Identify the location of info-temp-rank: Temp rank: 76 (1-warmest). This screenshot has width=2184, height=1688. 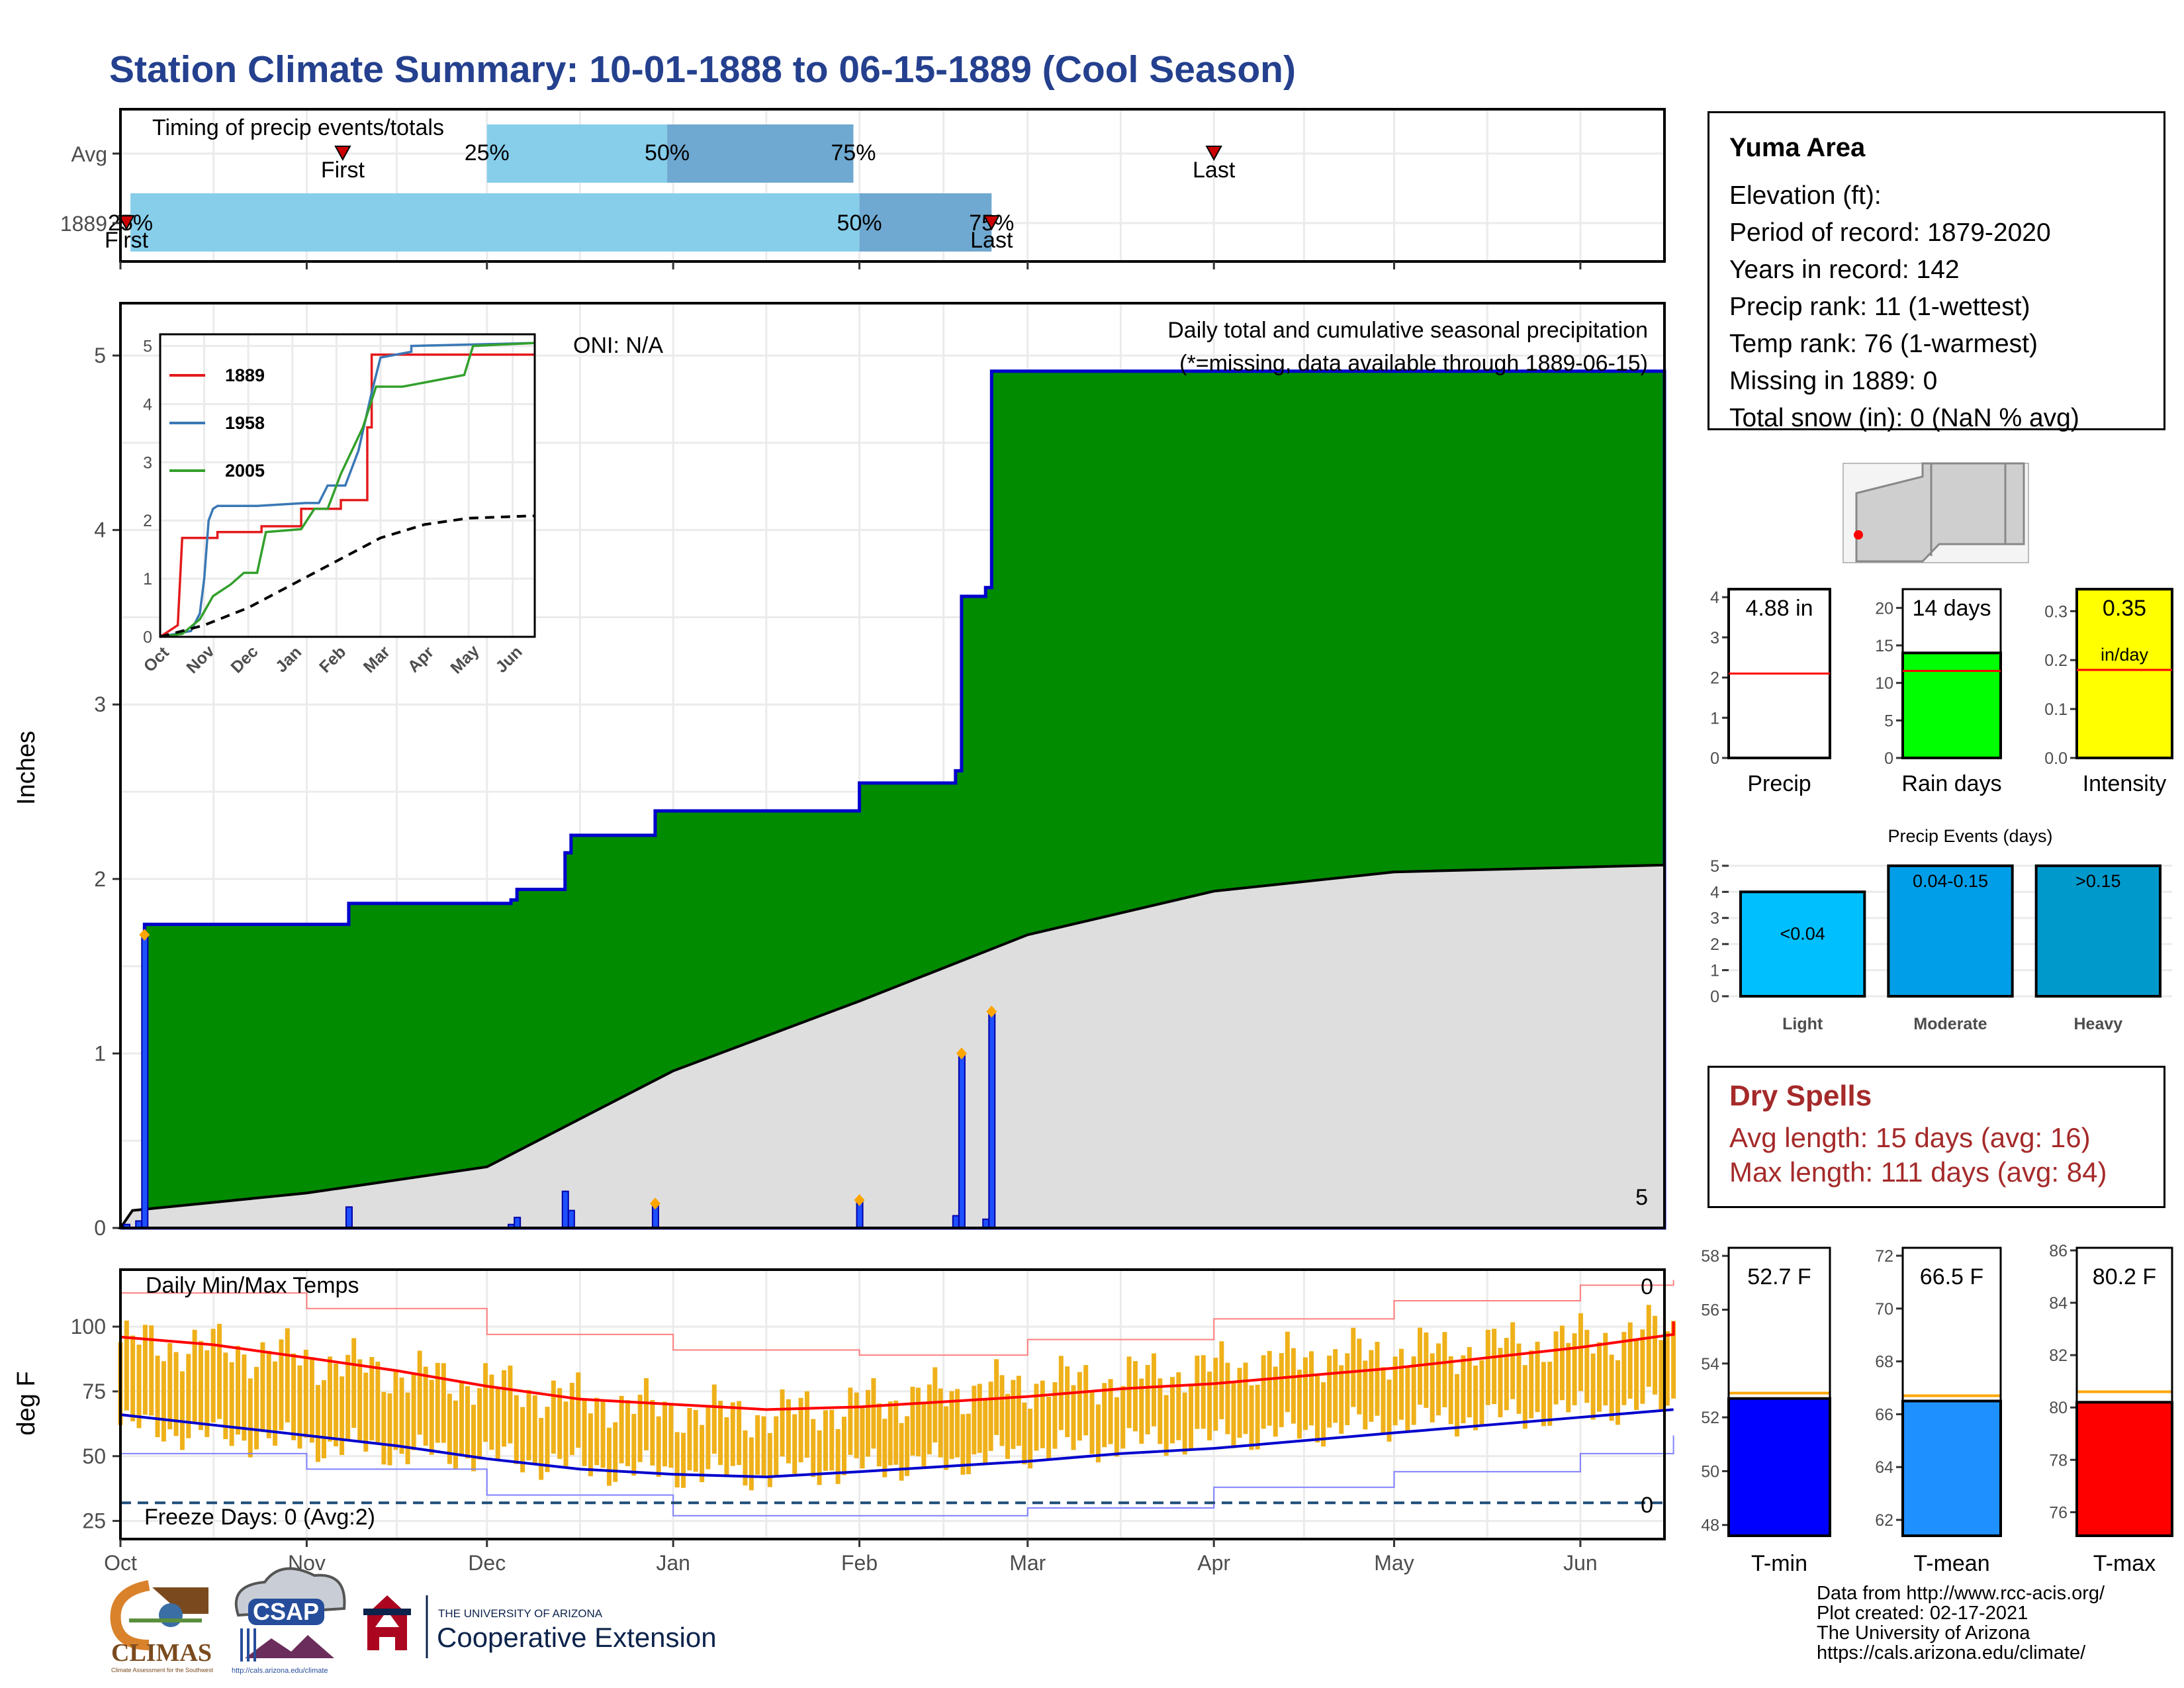
(1883, 344).